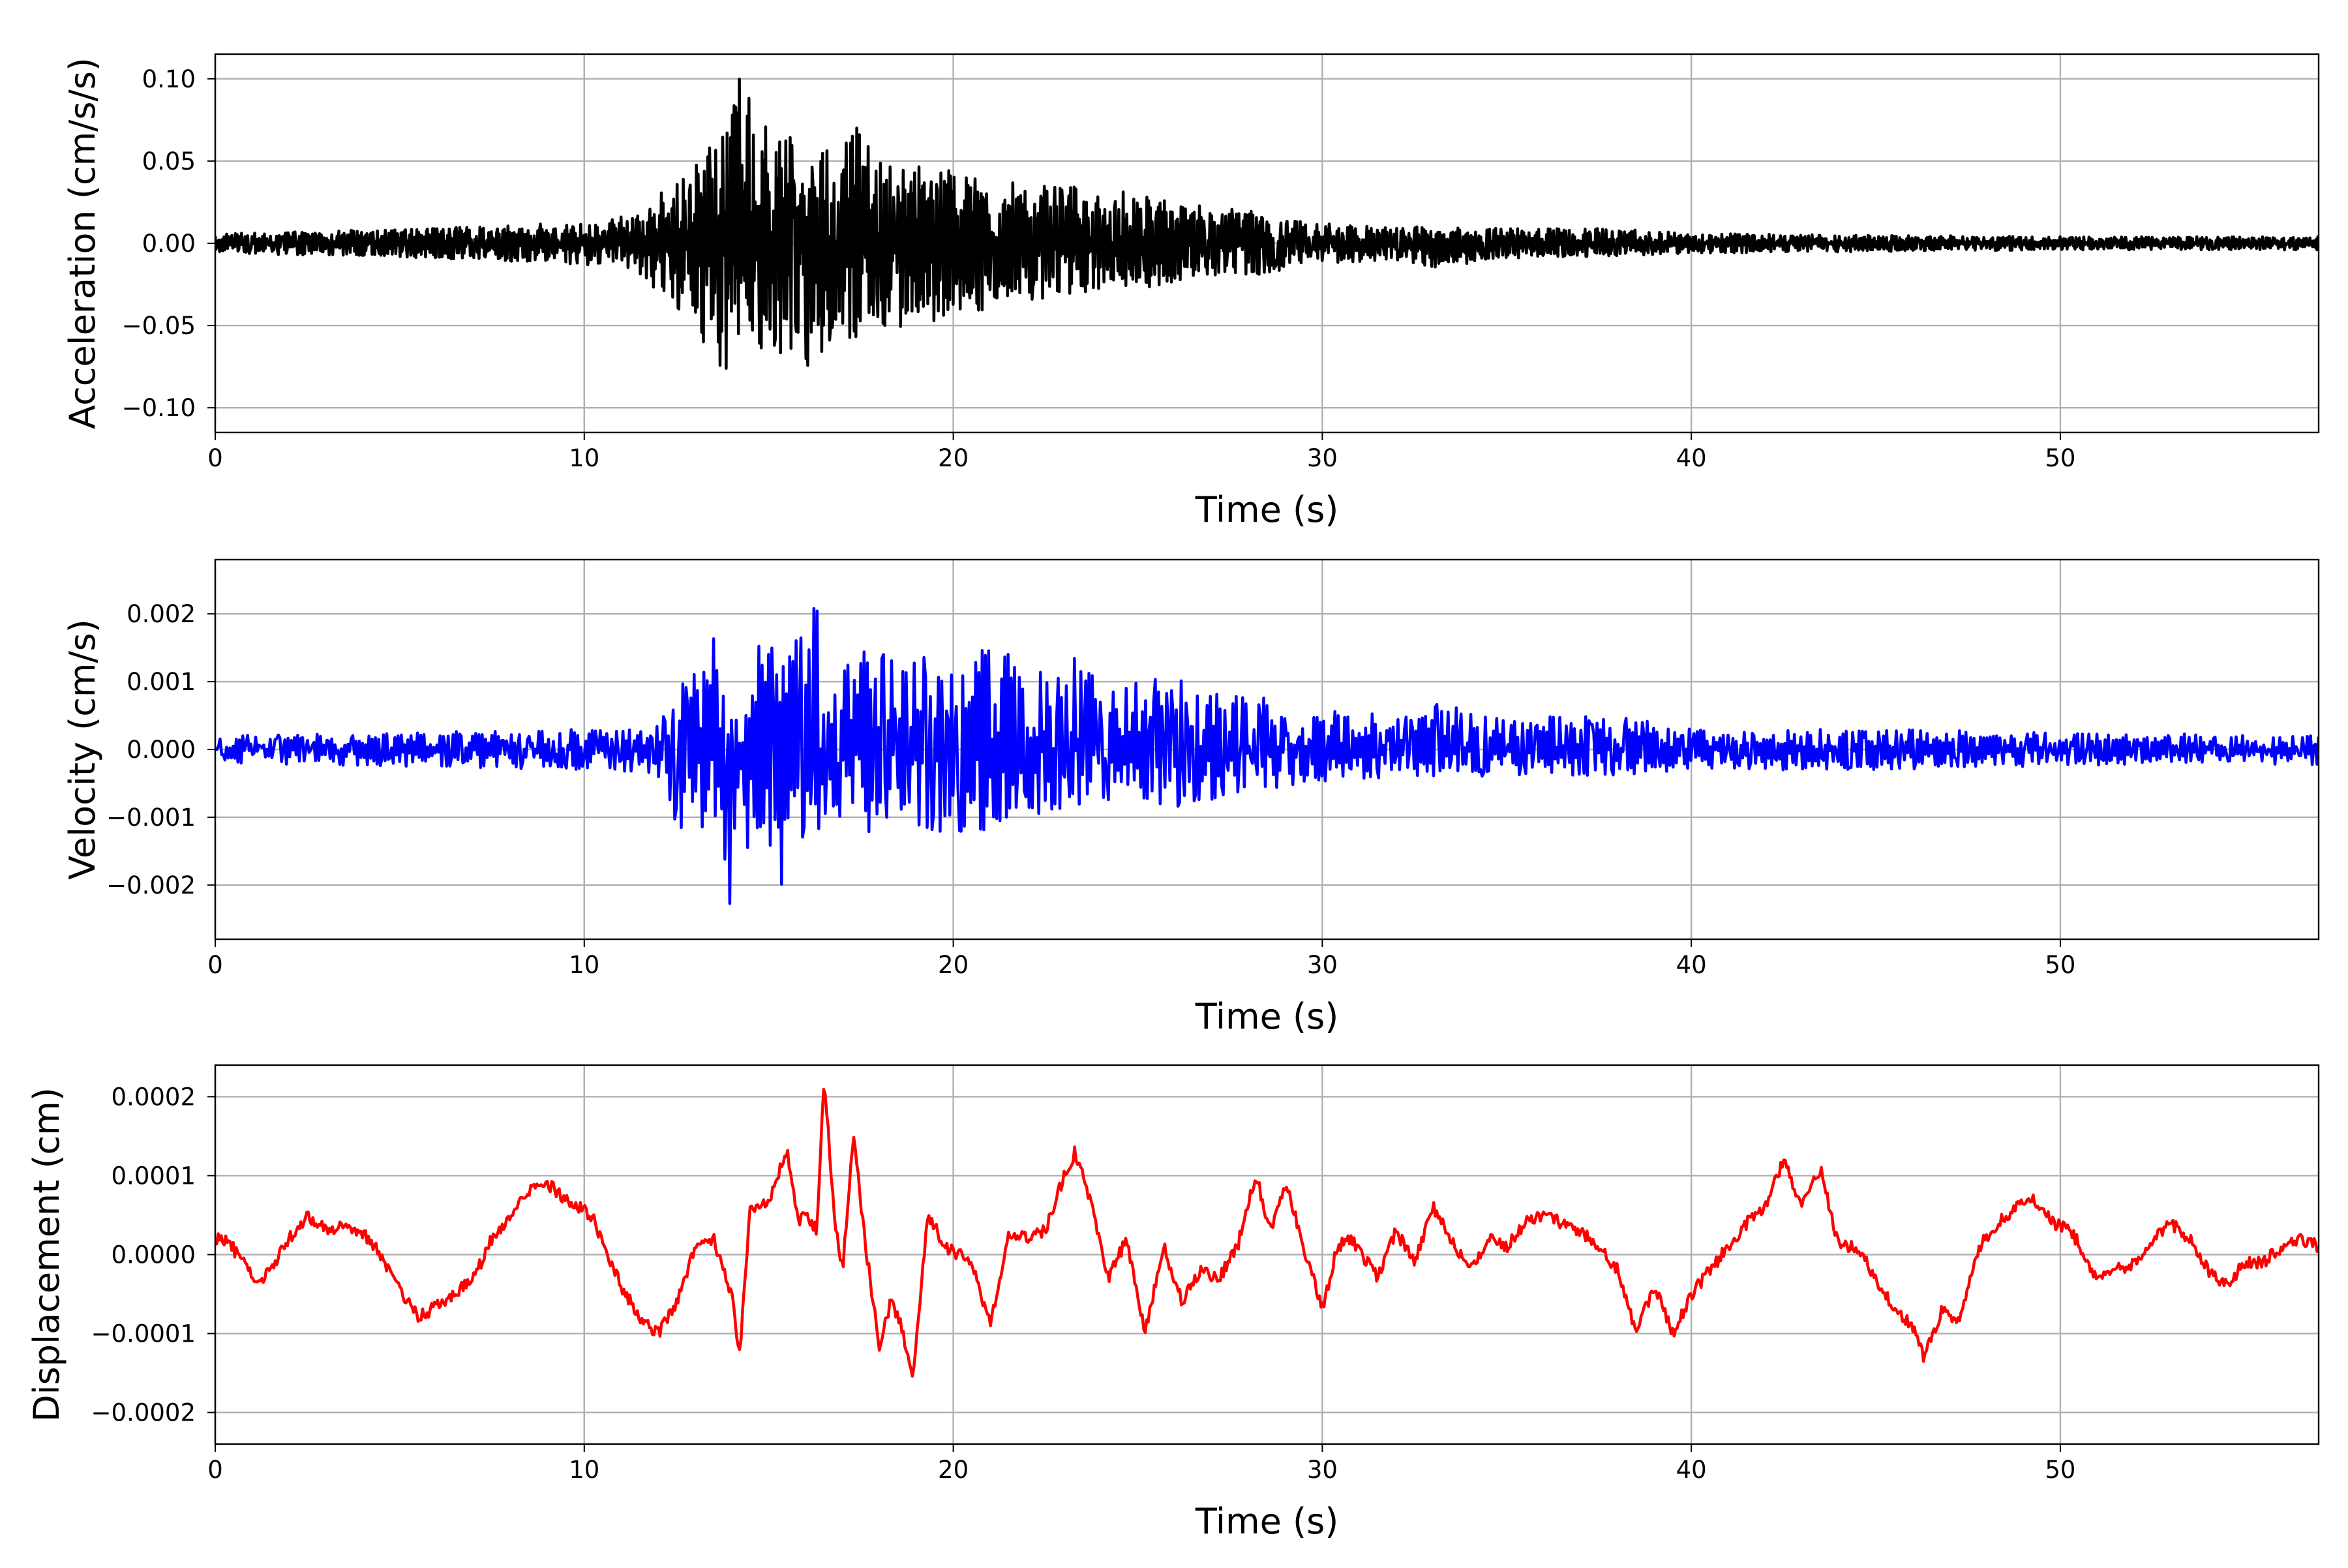 This screenshot has width=2348, height=1568. I want to click on displacement-ylabel: Displacement (cm), so click(47, 1254).